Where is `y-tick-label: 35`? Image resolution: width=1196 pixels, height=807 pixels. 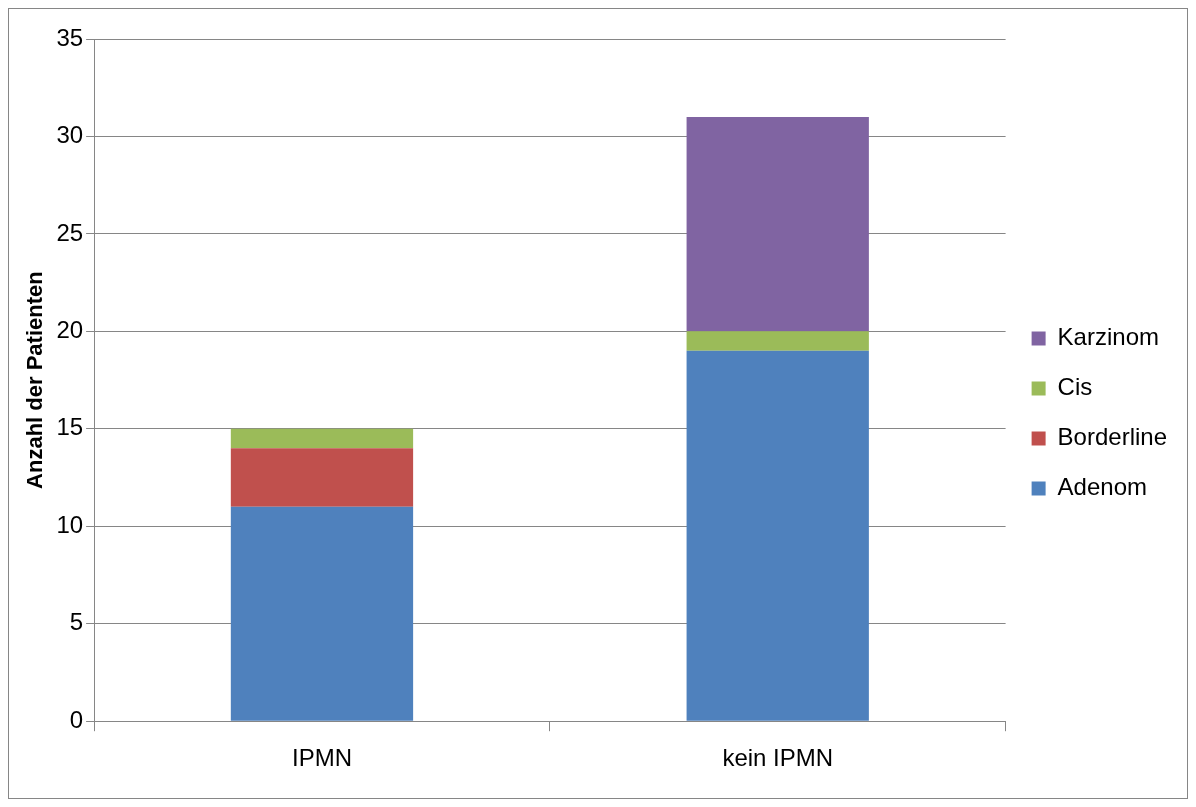
y-tick-label: 35 is located at coordinates (70, 37).